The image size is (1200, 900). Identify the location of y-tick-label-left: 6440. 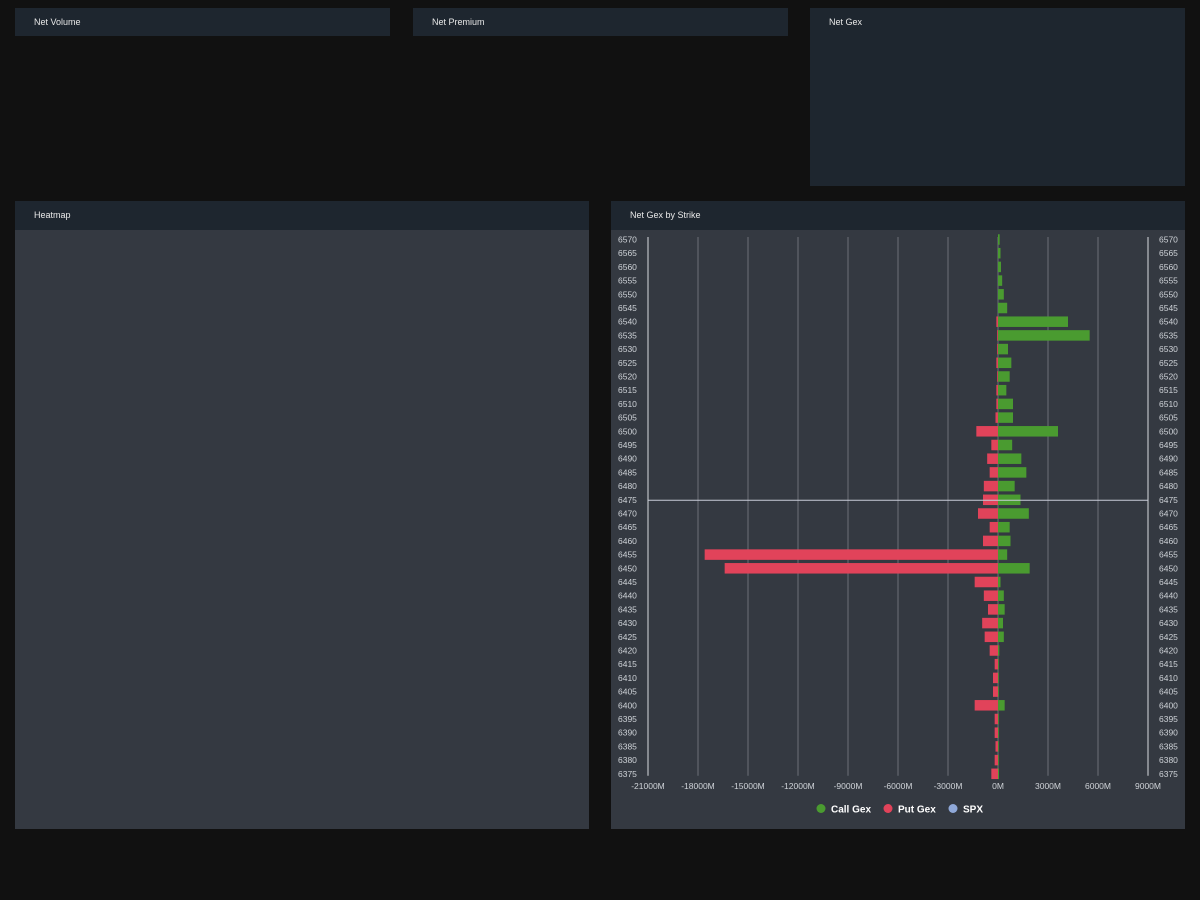
(627, 596).